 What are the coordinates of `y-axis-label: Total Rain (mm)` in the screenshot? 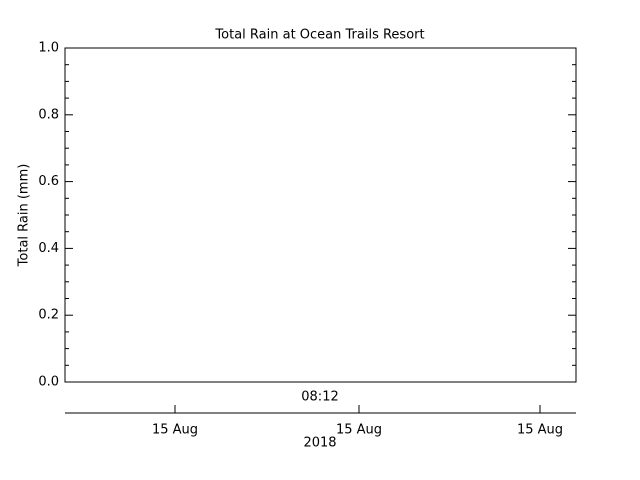 It's located at (24, 216).